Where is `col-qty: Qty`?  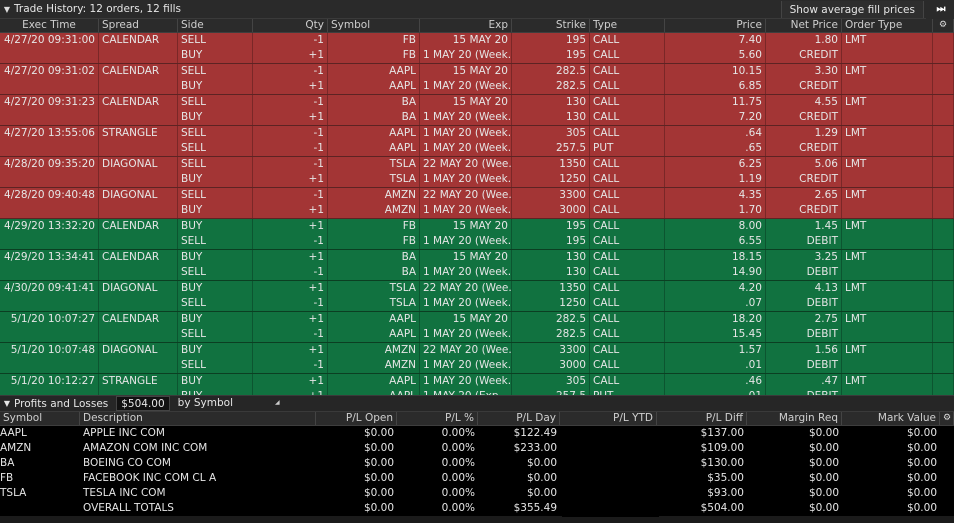 col-qty: Qty is located at coordinates (290, 25).